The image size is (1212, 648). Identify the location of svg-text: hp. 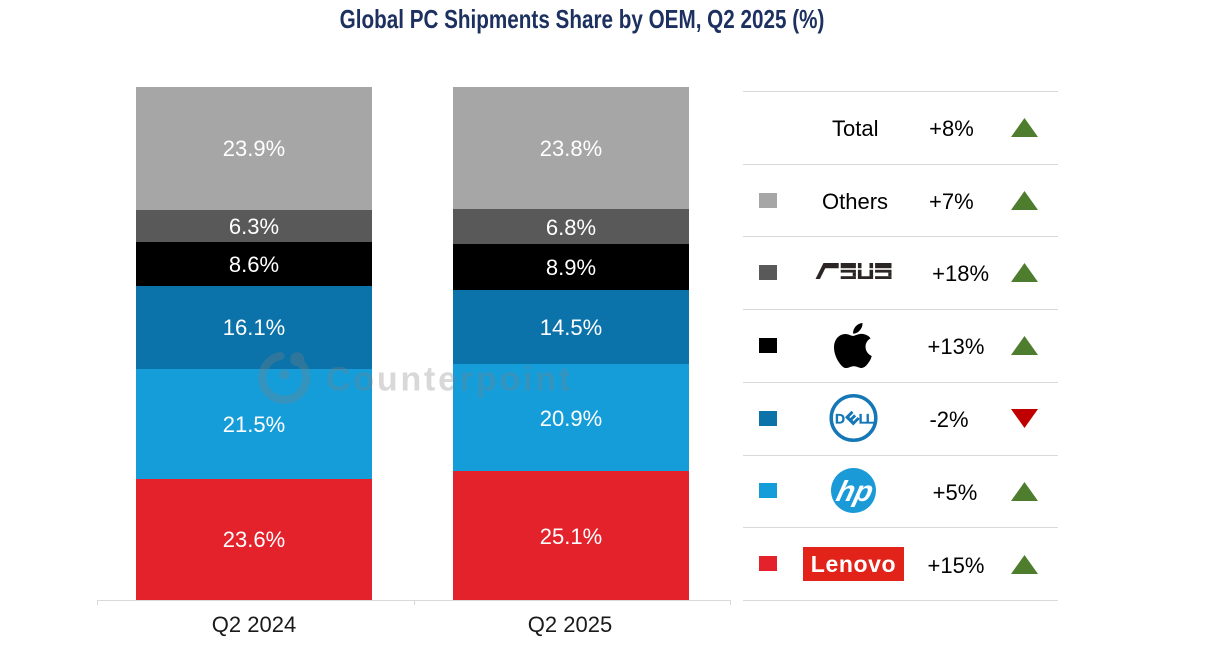
(854, 491).